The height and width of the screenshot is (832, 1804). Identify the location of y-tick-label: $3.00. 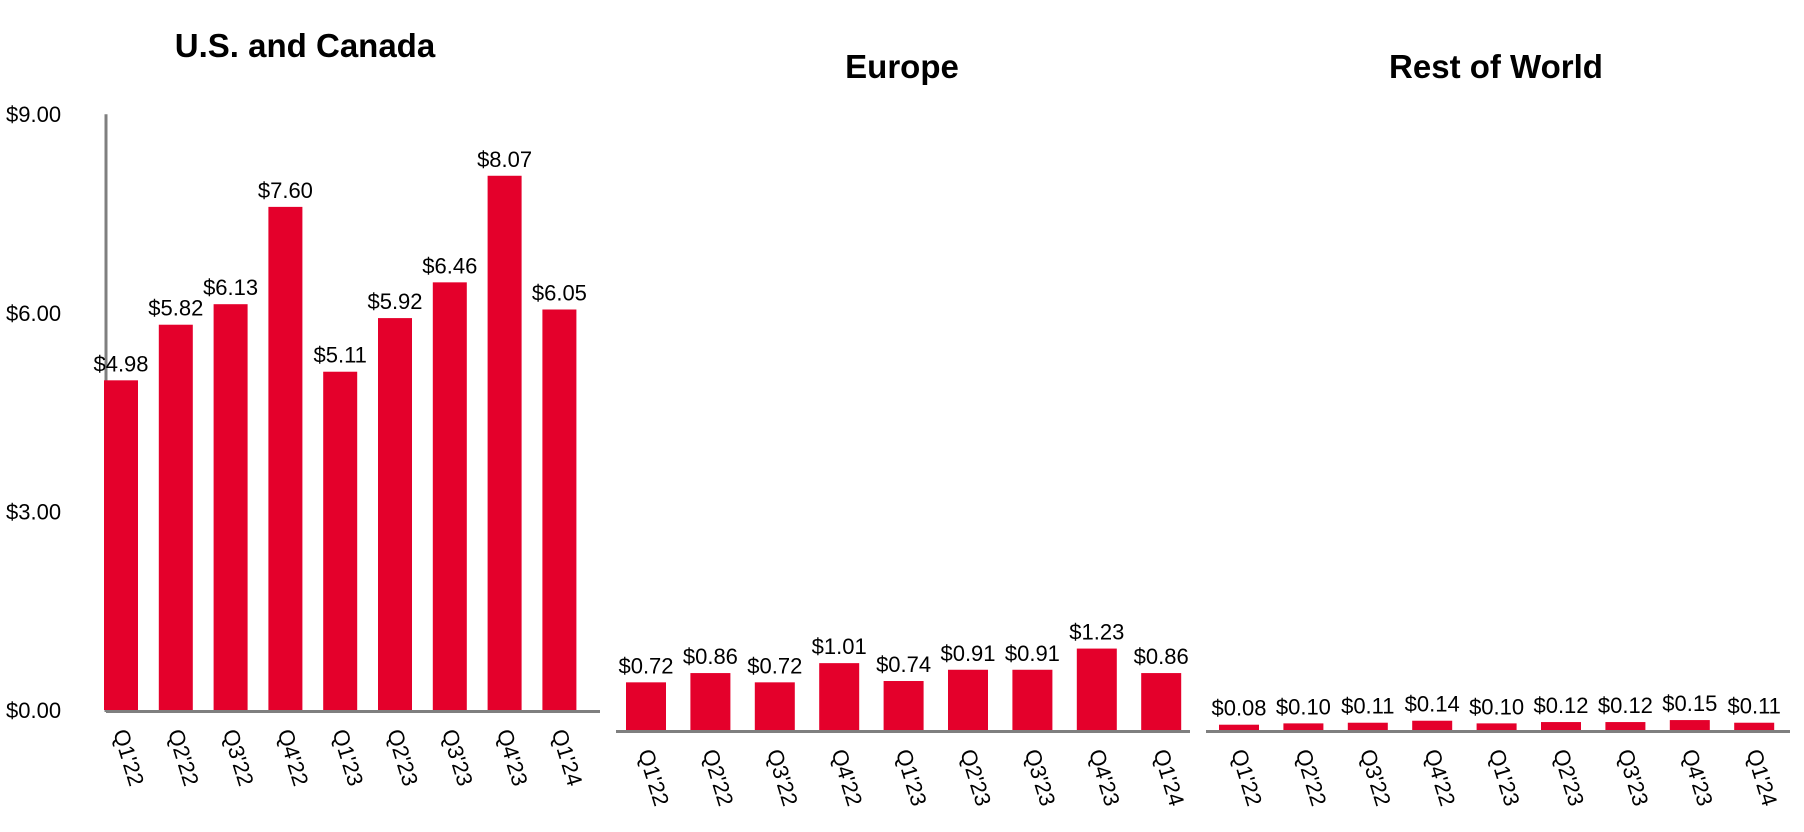
(33, 511).